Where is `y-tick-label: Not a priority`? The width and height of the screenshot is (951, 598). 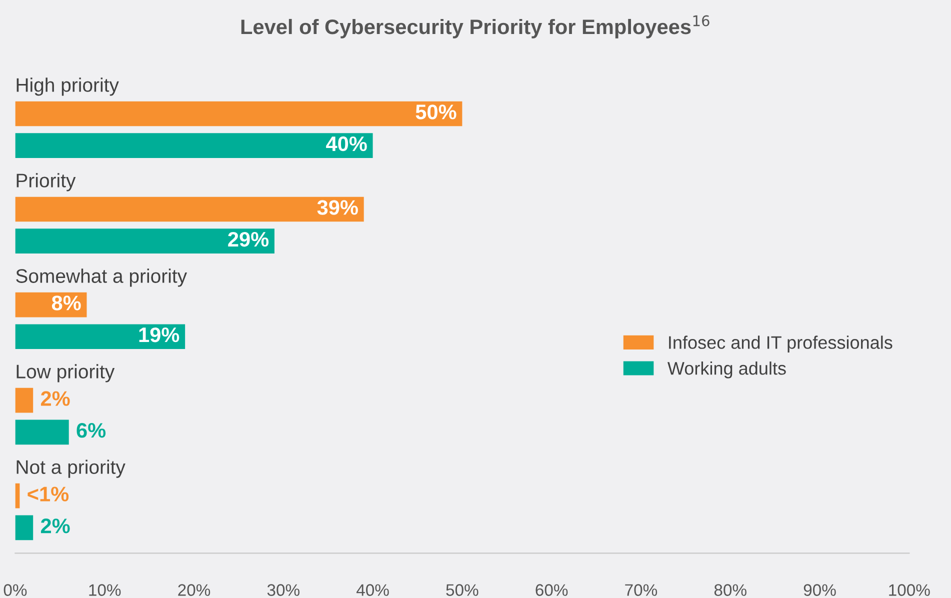
y-tick-label: Not a priority is located at coordinates (71, 469).